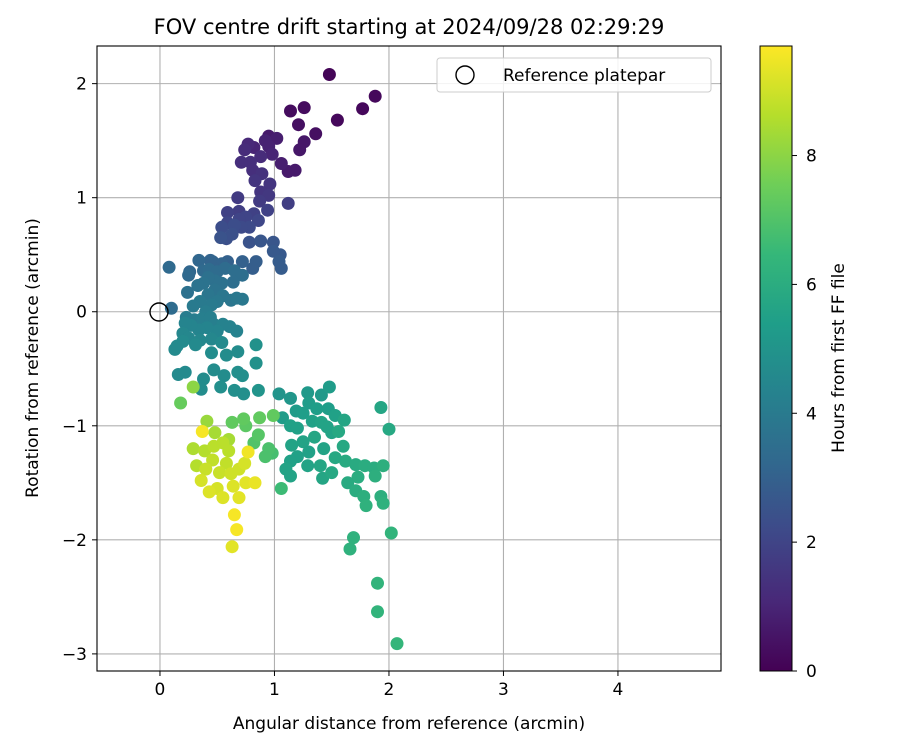 Image resolution: width=900 pixels, height=755 pixels. I want to click on colorbar-tick-label: 2, so click(811, 543).